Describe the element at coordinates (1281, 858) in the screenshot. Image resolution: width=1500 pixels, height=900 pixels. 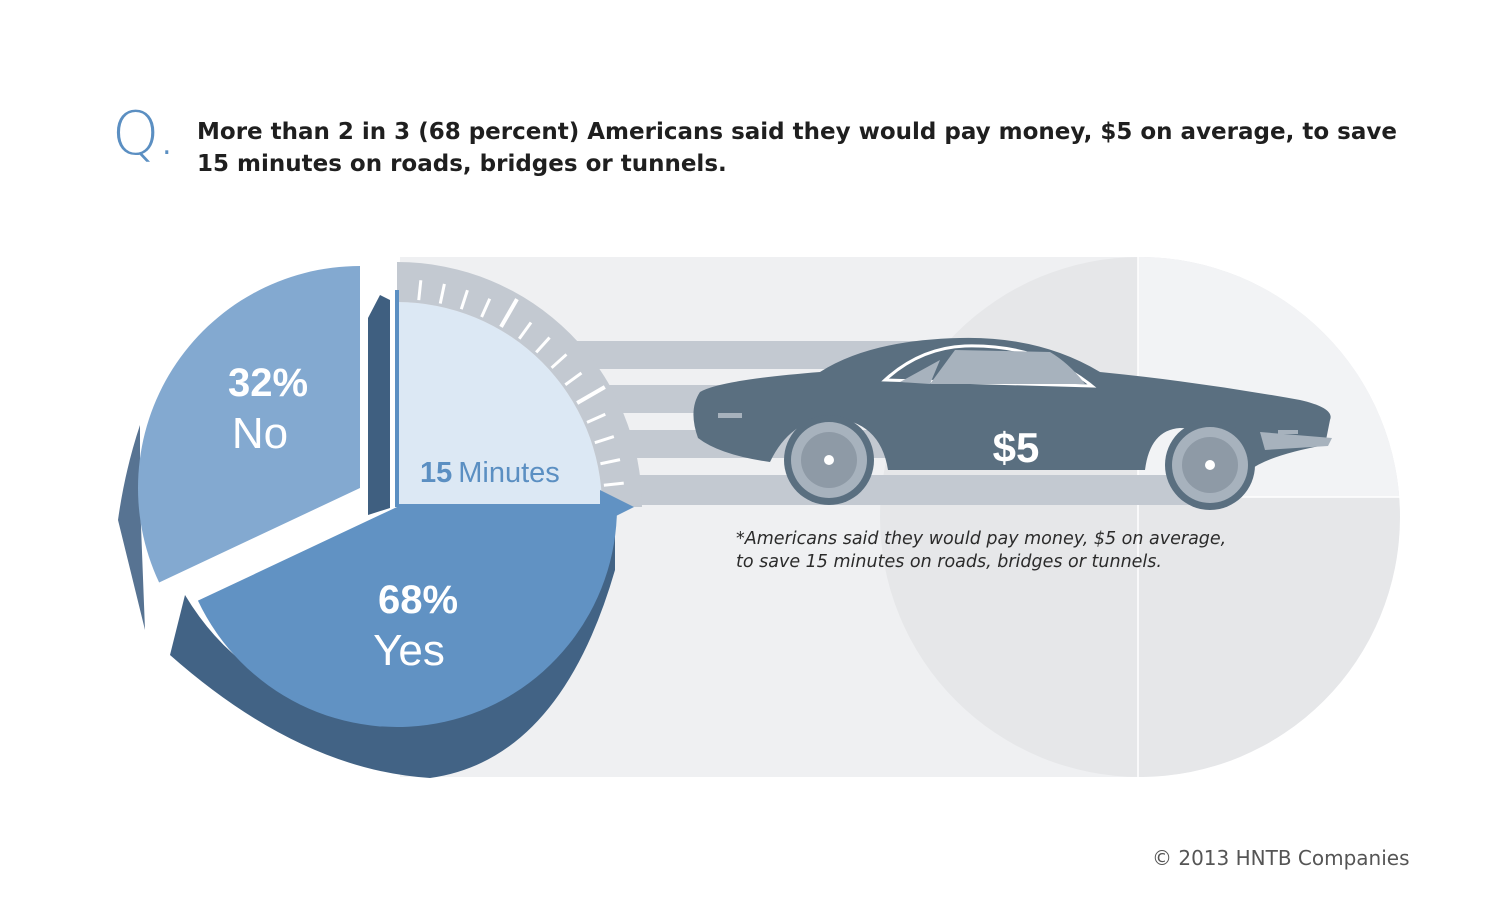
I see `copyright: © 2013 HNTB Companies` at that location.